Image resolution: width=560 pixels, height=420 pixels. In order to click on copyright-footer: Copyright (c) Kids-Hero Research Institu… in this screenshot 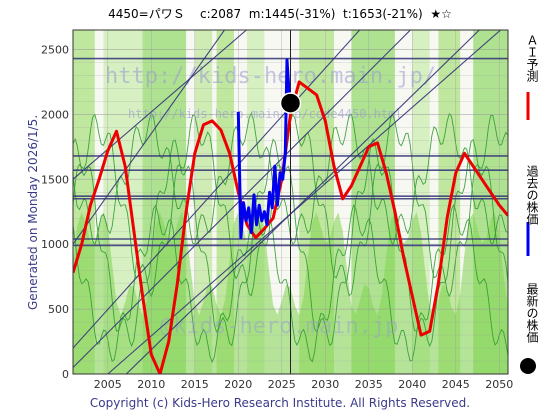, I will do `click(280, 403)`.